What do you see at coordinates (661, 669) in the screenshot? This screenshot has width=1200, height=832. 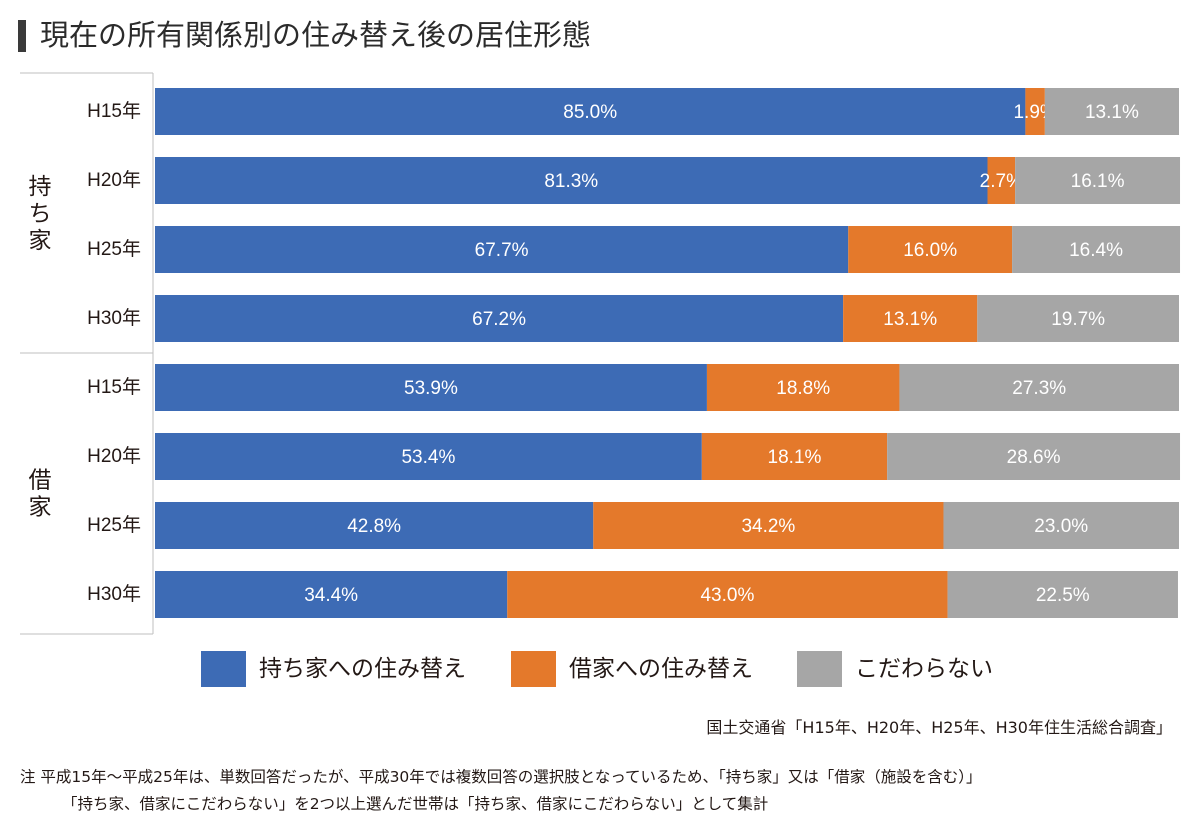 I see `legend-label-rental: 借家への住み替え` at bounding box center [661, 669].